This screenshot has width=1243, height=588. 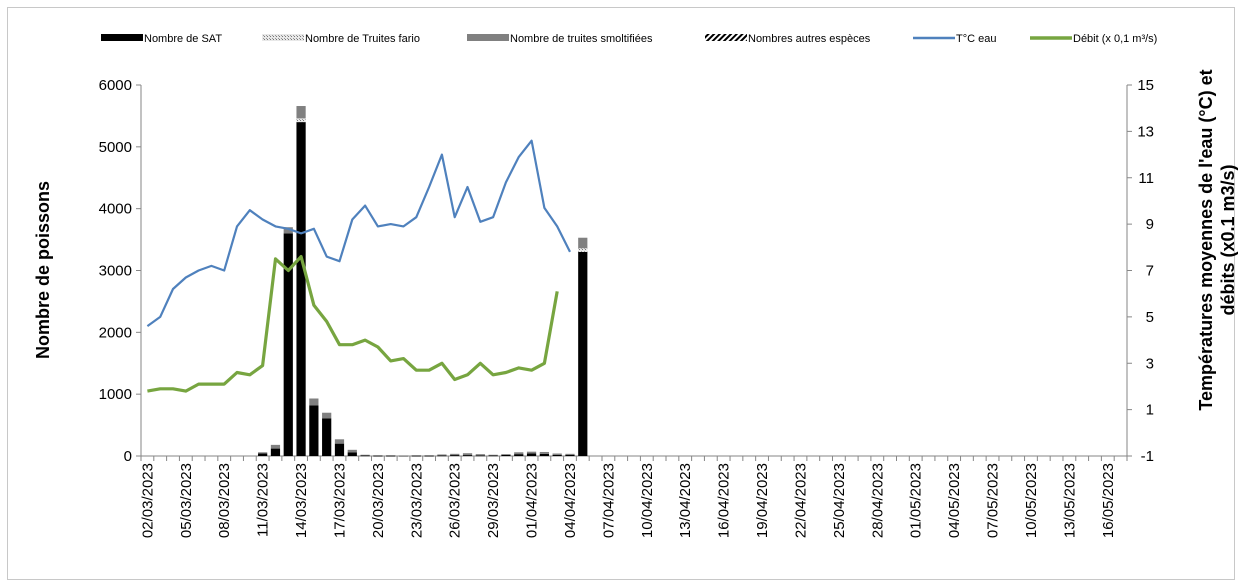 What do you see at coordinates (809, 39) in the screenshot?
I see `legend-label-autres: Nombres autres espèces` at bounding box center [809, 39].